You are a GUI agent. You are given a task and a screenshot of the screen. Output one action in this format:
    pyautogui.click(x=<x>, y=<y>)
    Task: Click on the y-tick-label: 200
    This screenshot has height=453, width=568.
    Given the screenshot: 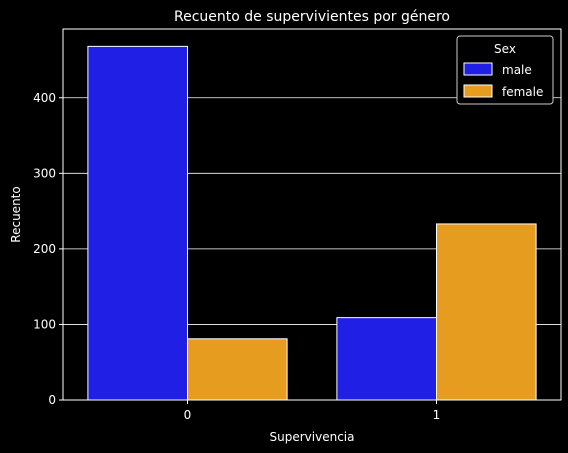 What is the action you would take?
    pyautogui.click(x=44, y=249)
    